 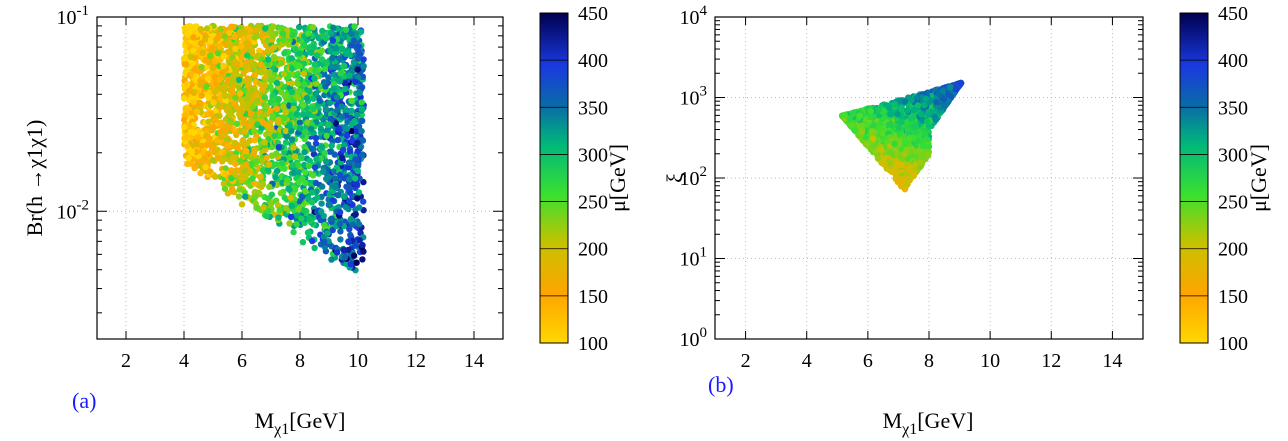 I want to click on panel-a-y-tick-label: 10⁻¹, so click(x=73, y=16).